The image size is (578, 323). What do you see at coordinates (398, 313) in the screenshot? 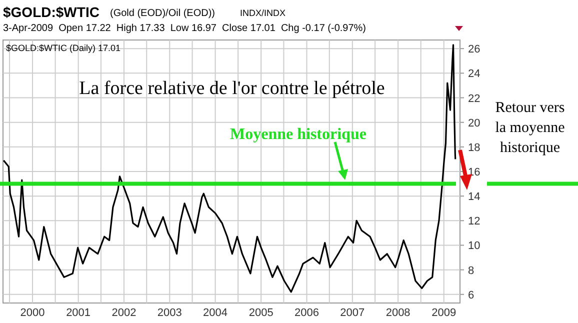
I see `x-tick-label: 2008` at bounding box center [398, 313].